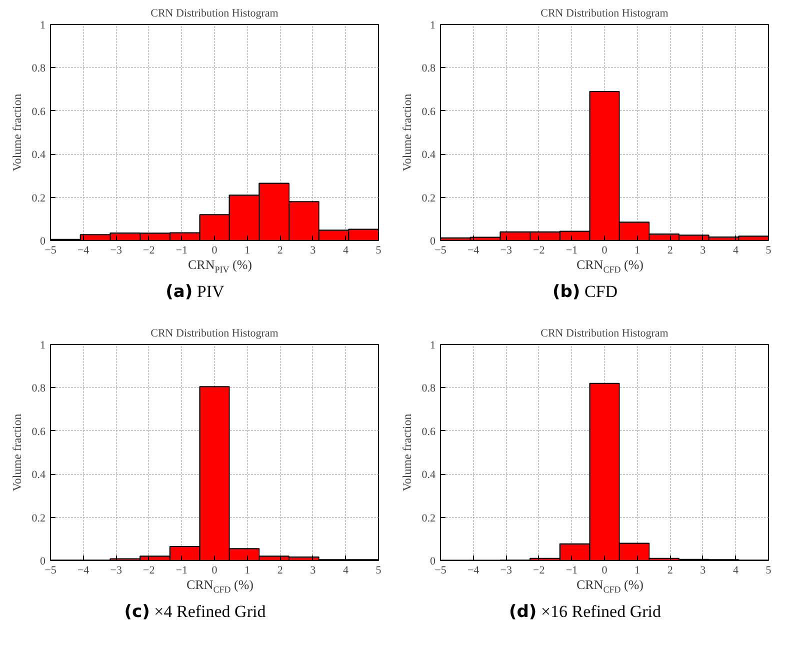 This screenshot has width=787, height=659. Describe the element at coordinates (195, 612) in the screenshot. I see `text: (c) ×4 Refined Grid` at that location.